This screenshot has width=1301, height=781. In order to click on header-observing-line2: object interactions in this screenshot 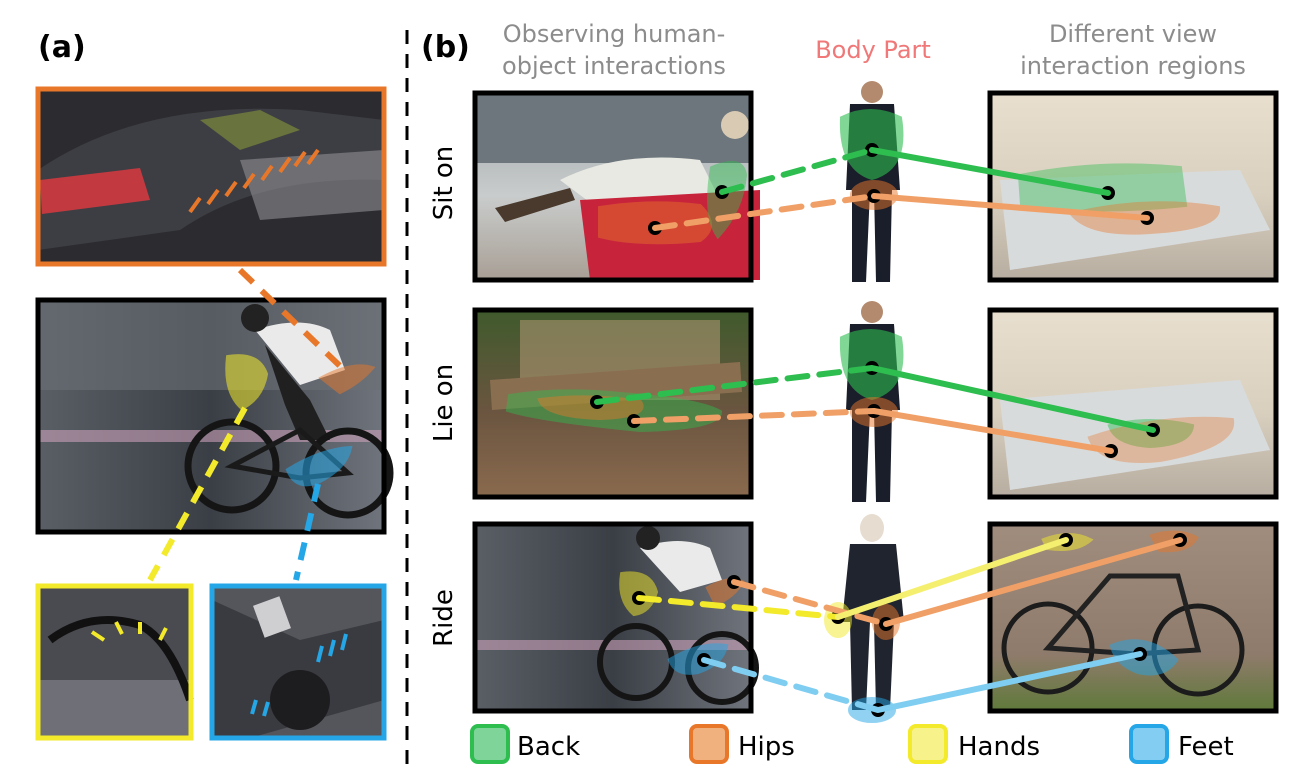, I will do `click(614, 66)`.